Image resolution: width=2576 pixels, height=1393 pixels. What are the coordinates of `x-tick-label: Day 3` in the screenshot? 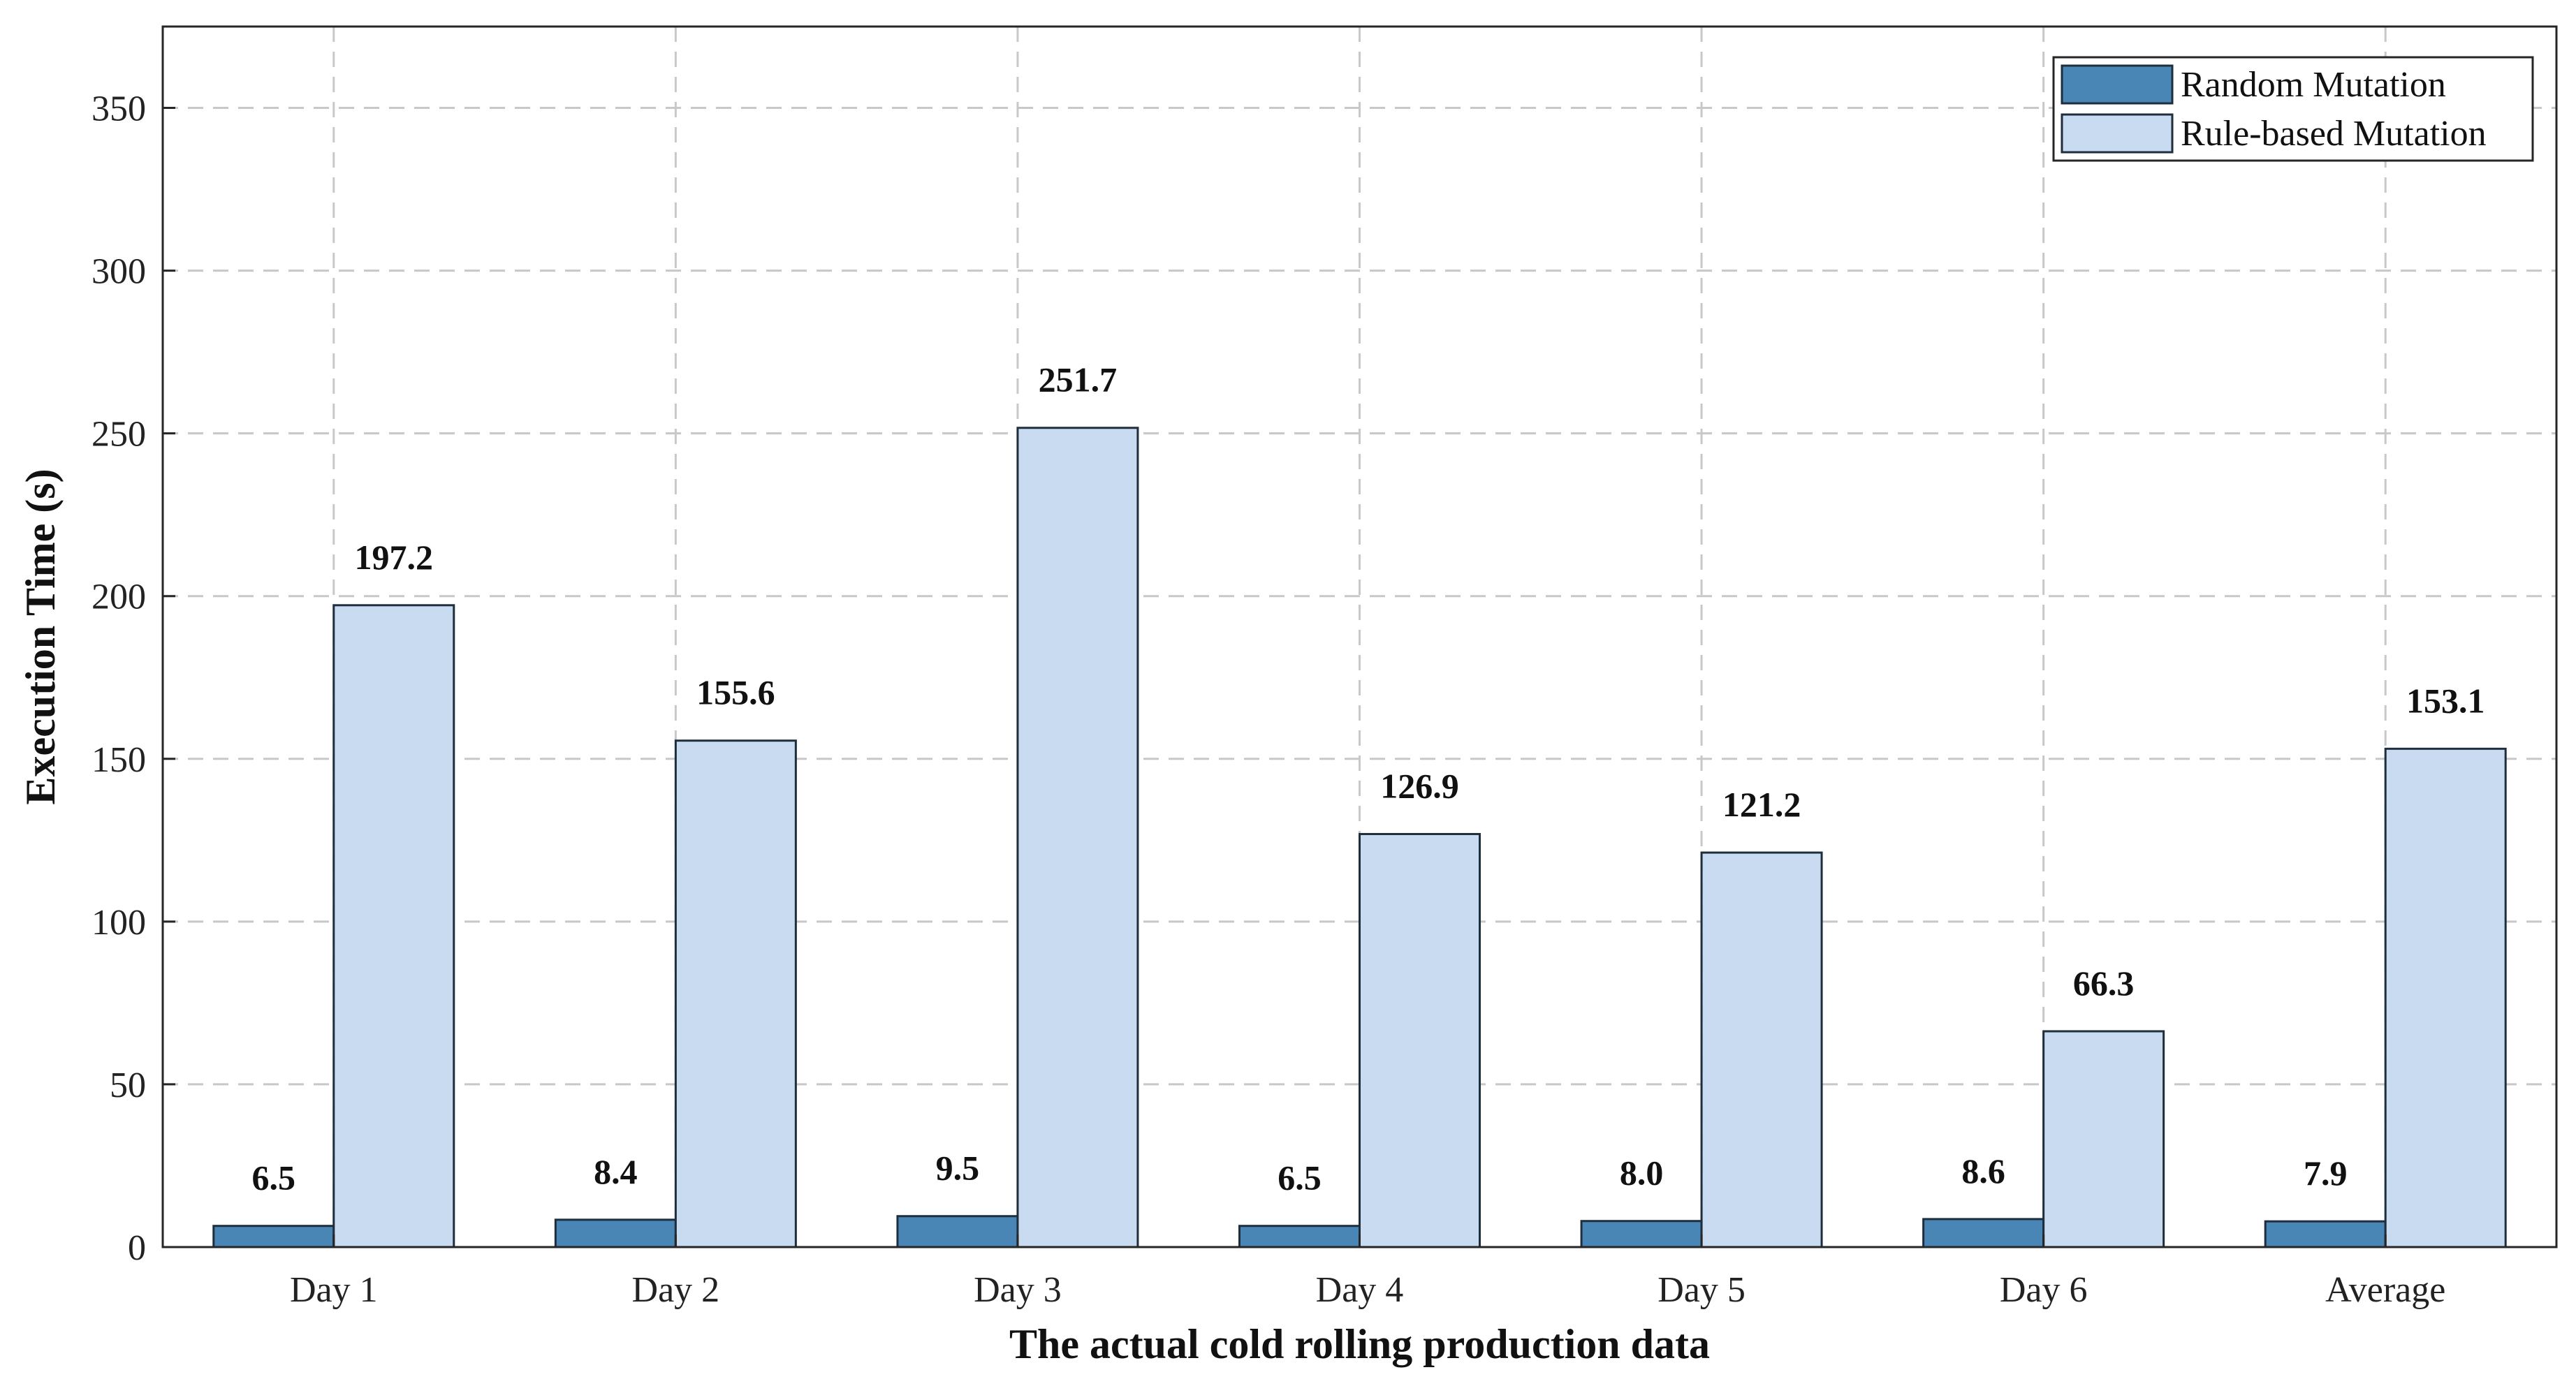 It's located at (1018, 1290).